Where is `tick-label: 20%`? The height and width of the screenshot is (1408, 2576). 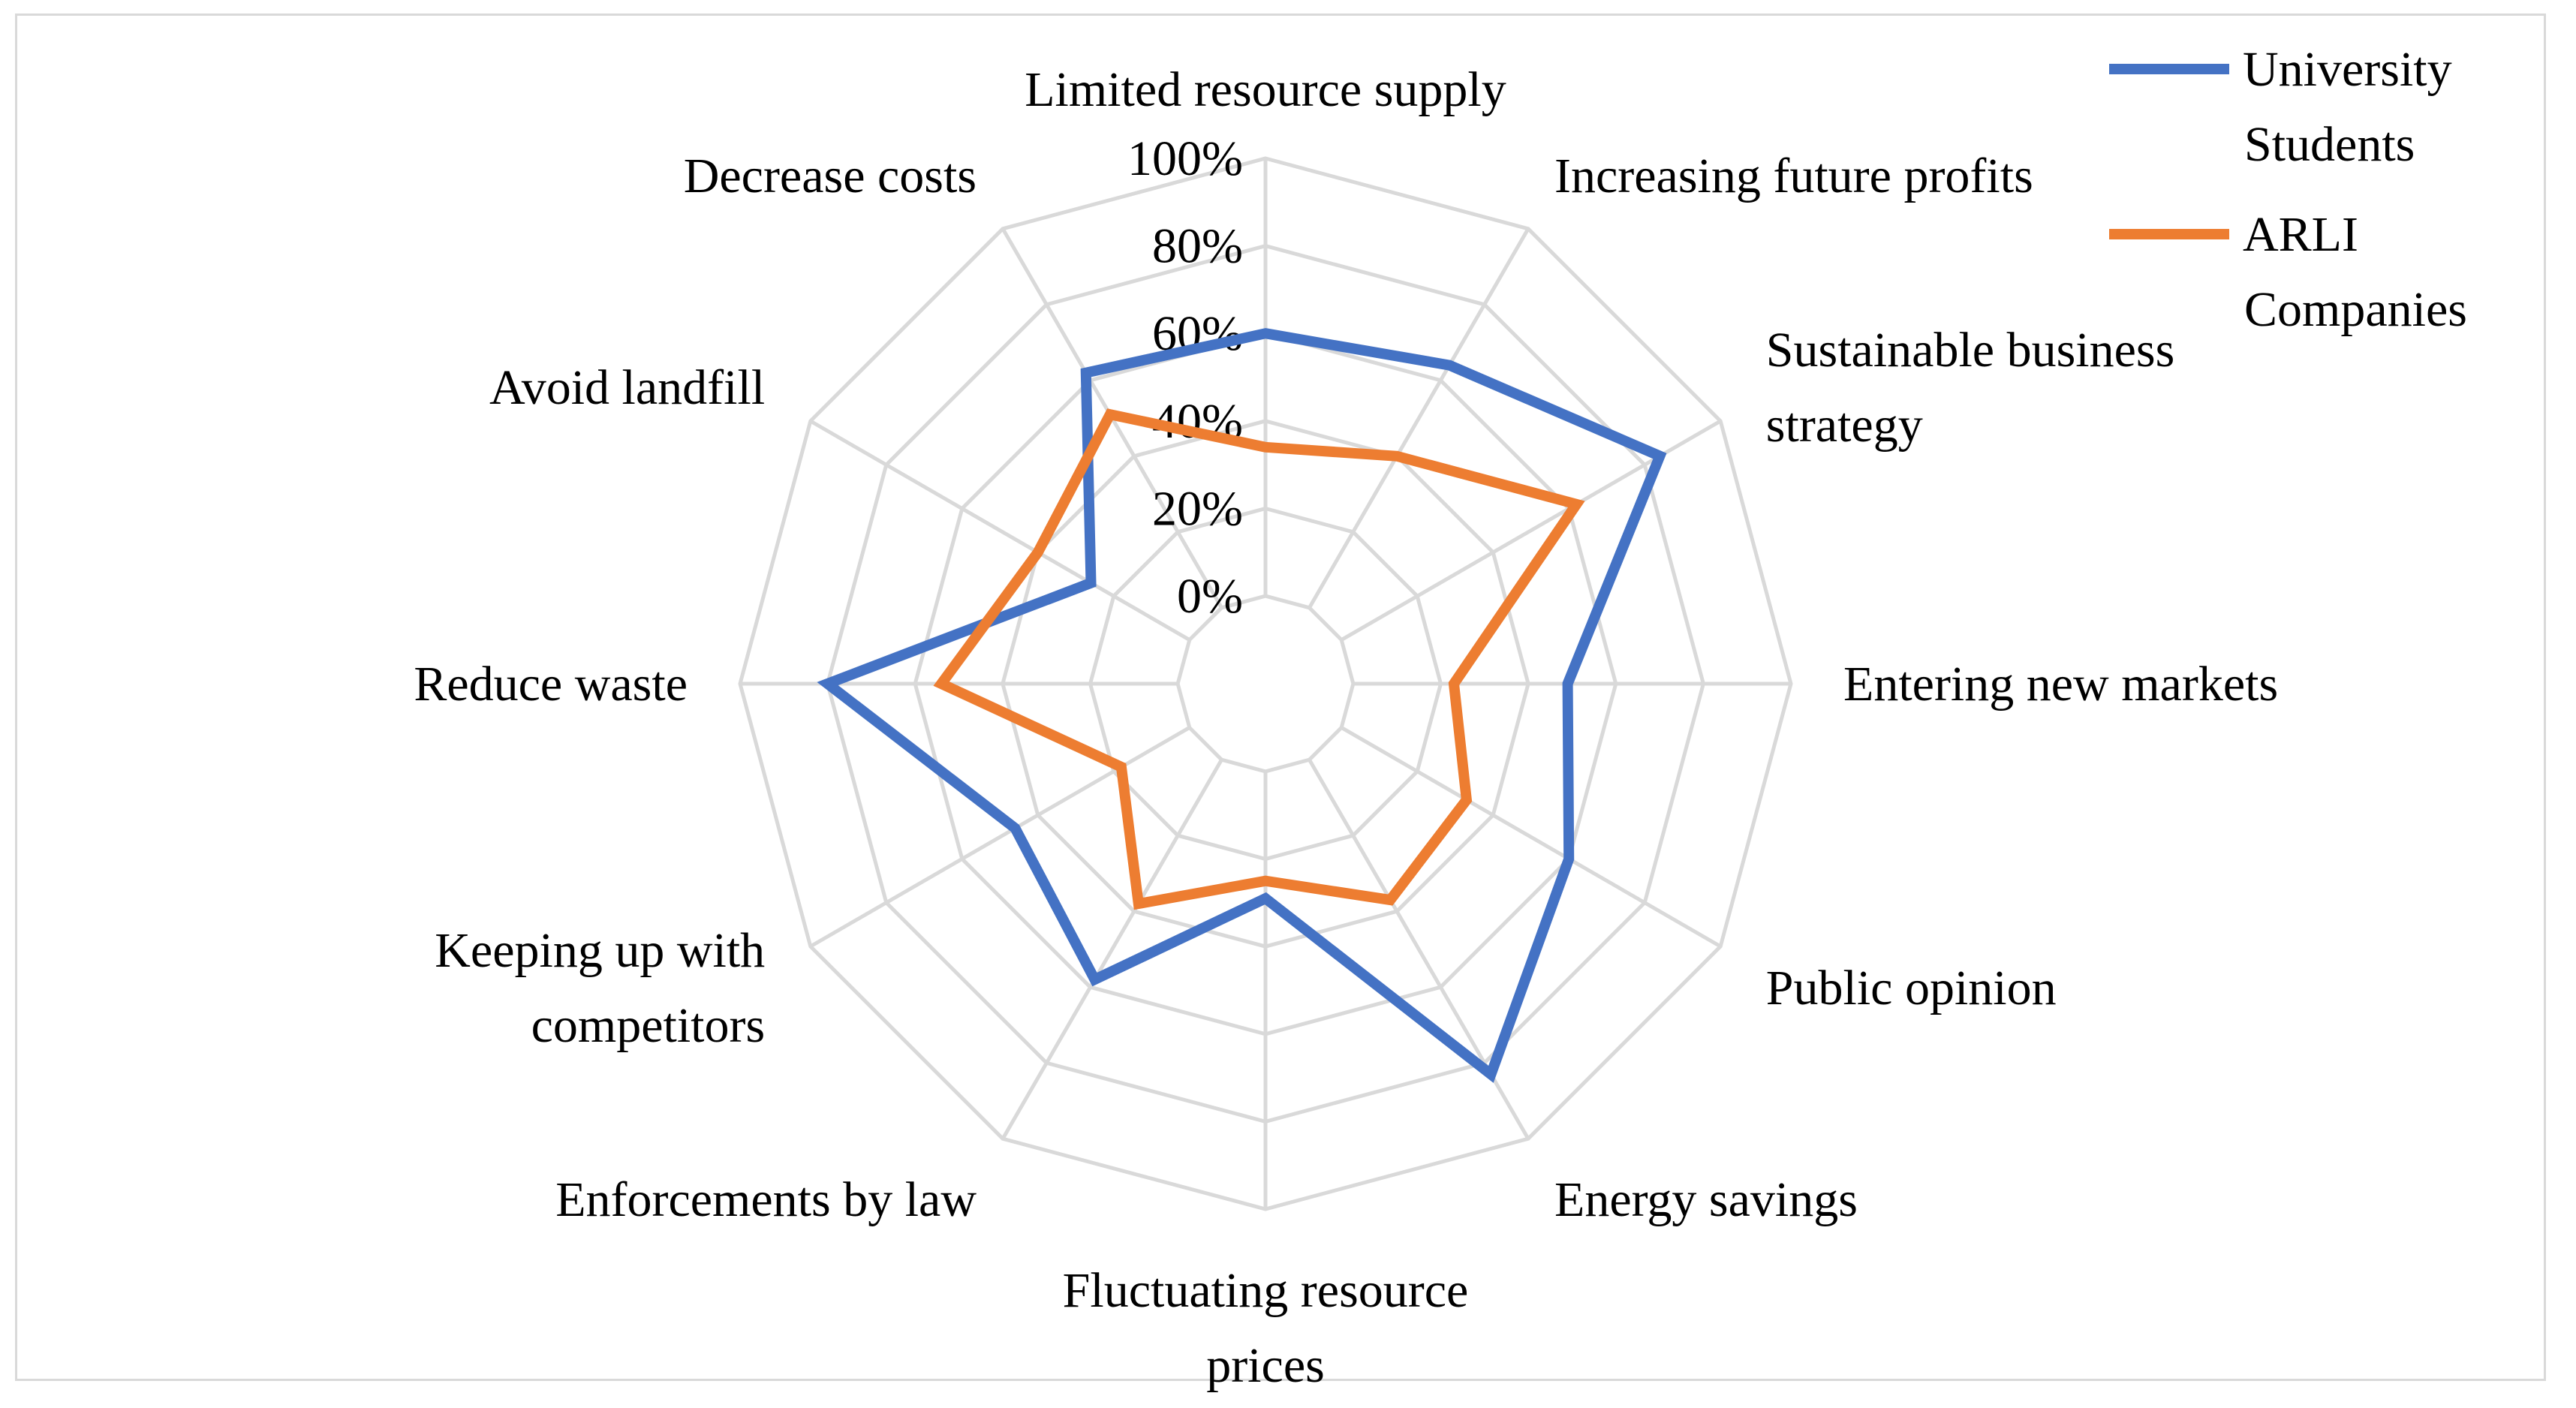
tick-label: 20% is located at coordinates (1197, 508).